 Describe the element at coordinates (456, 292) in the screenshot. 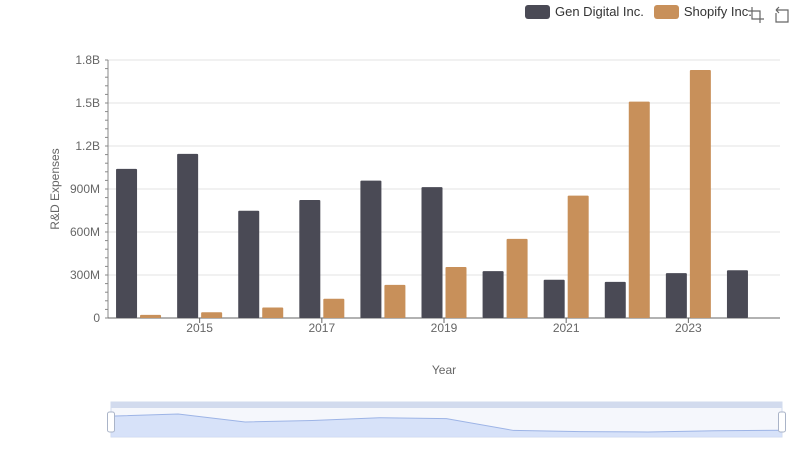

I see `bar-shopify-2019` at that location.